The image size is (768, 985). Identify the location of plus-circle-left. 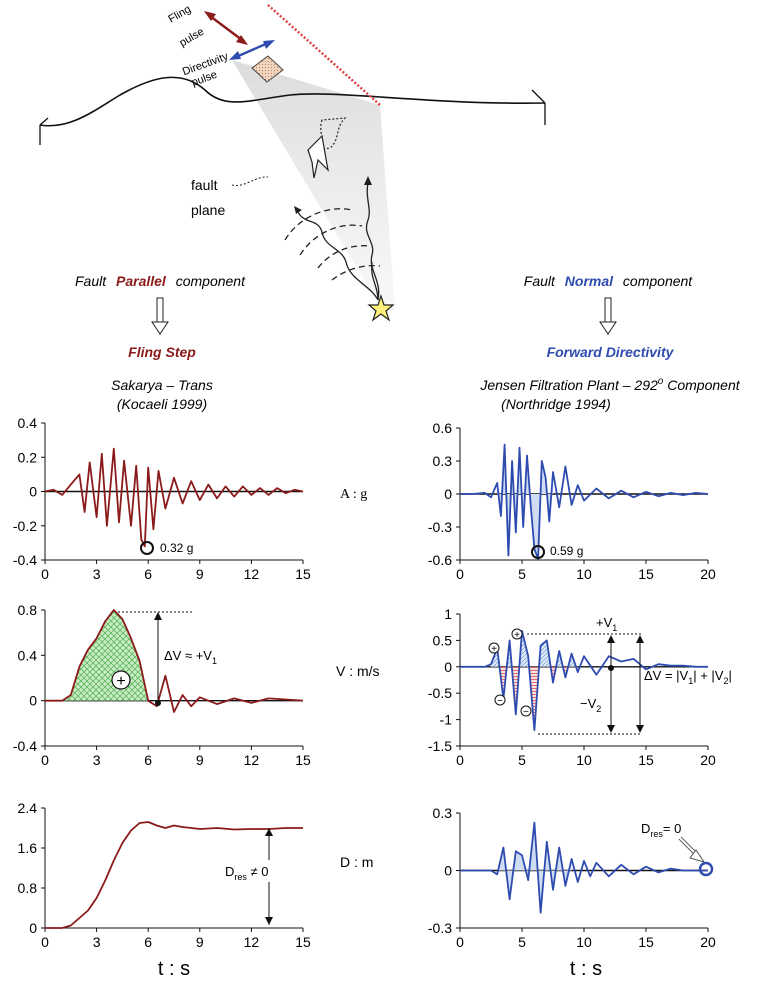
(121, 680).